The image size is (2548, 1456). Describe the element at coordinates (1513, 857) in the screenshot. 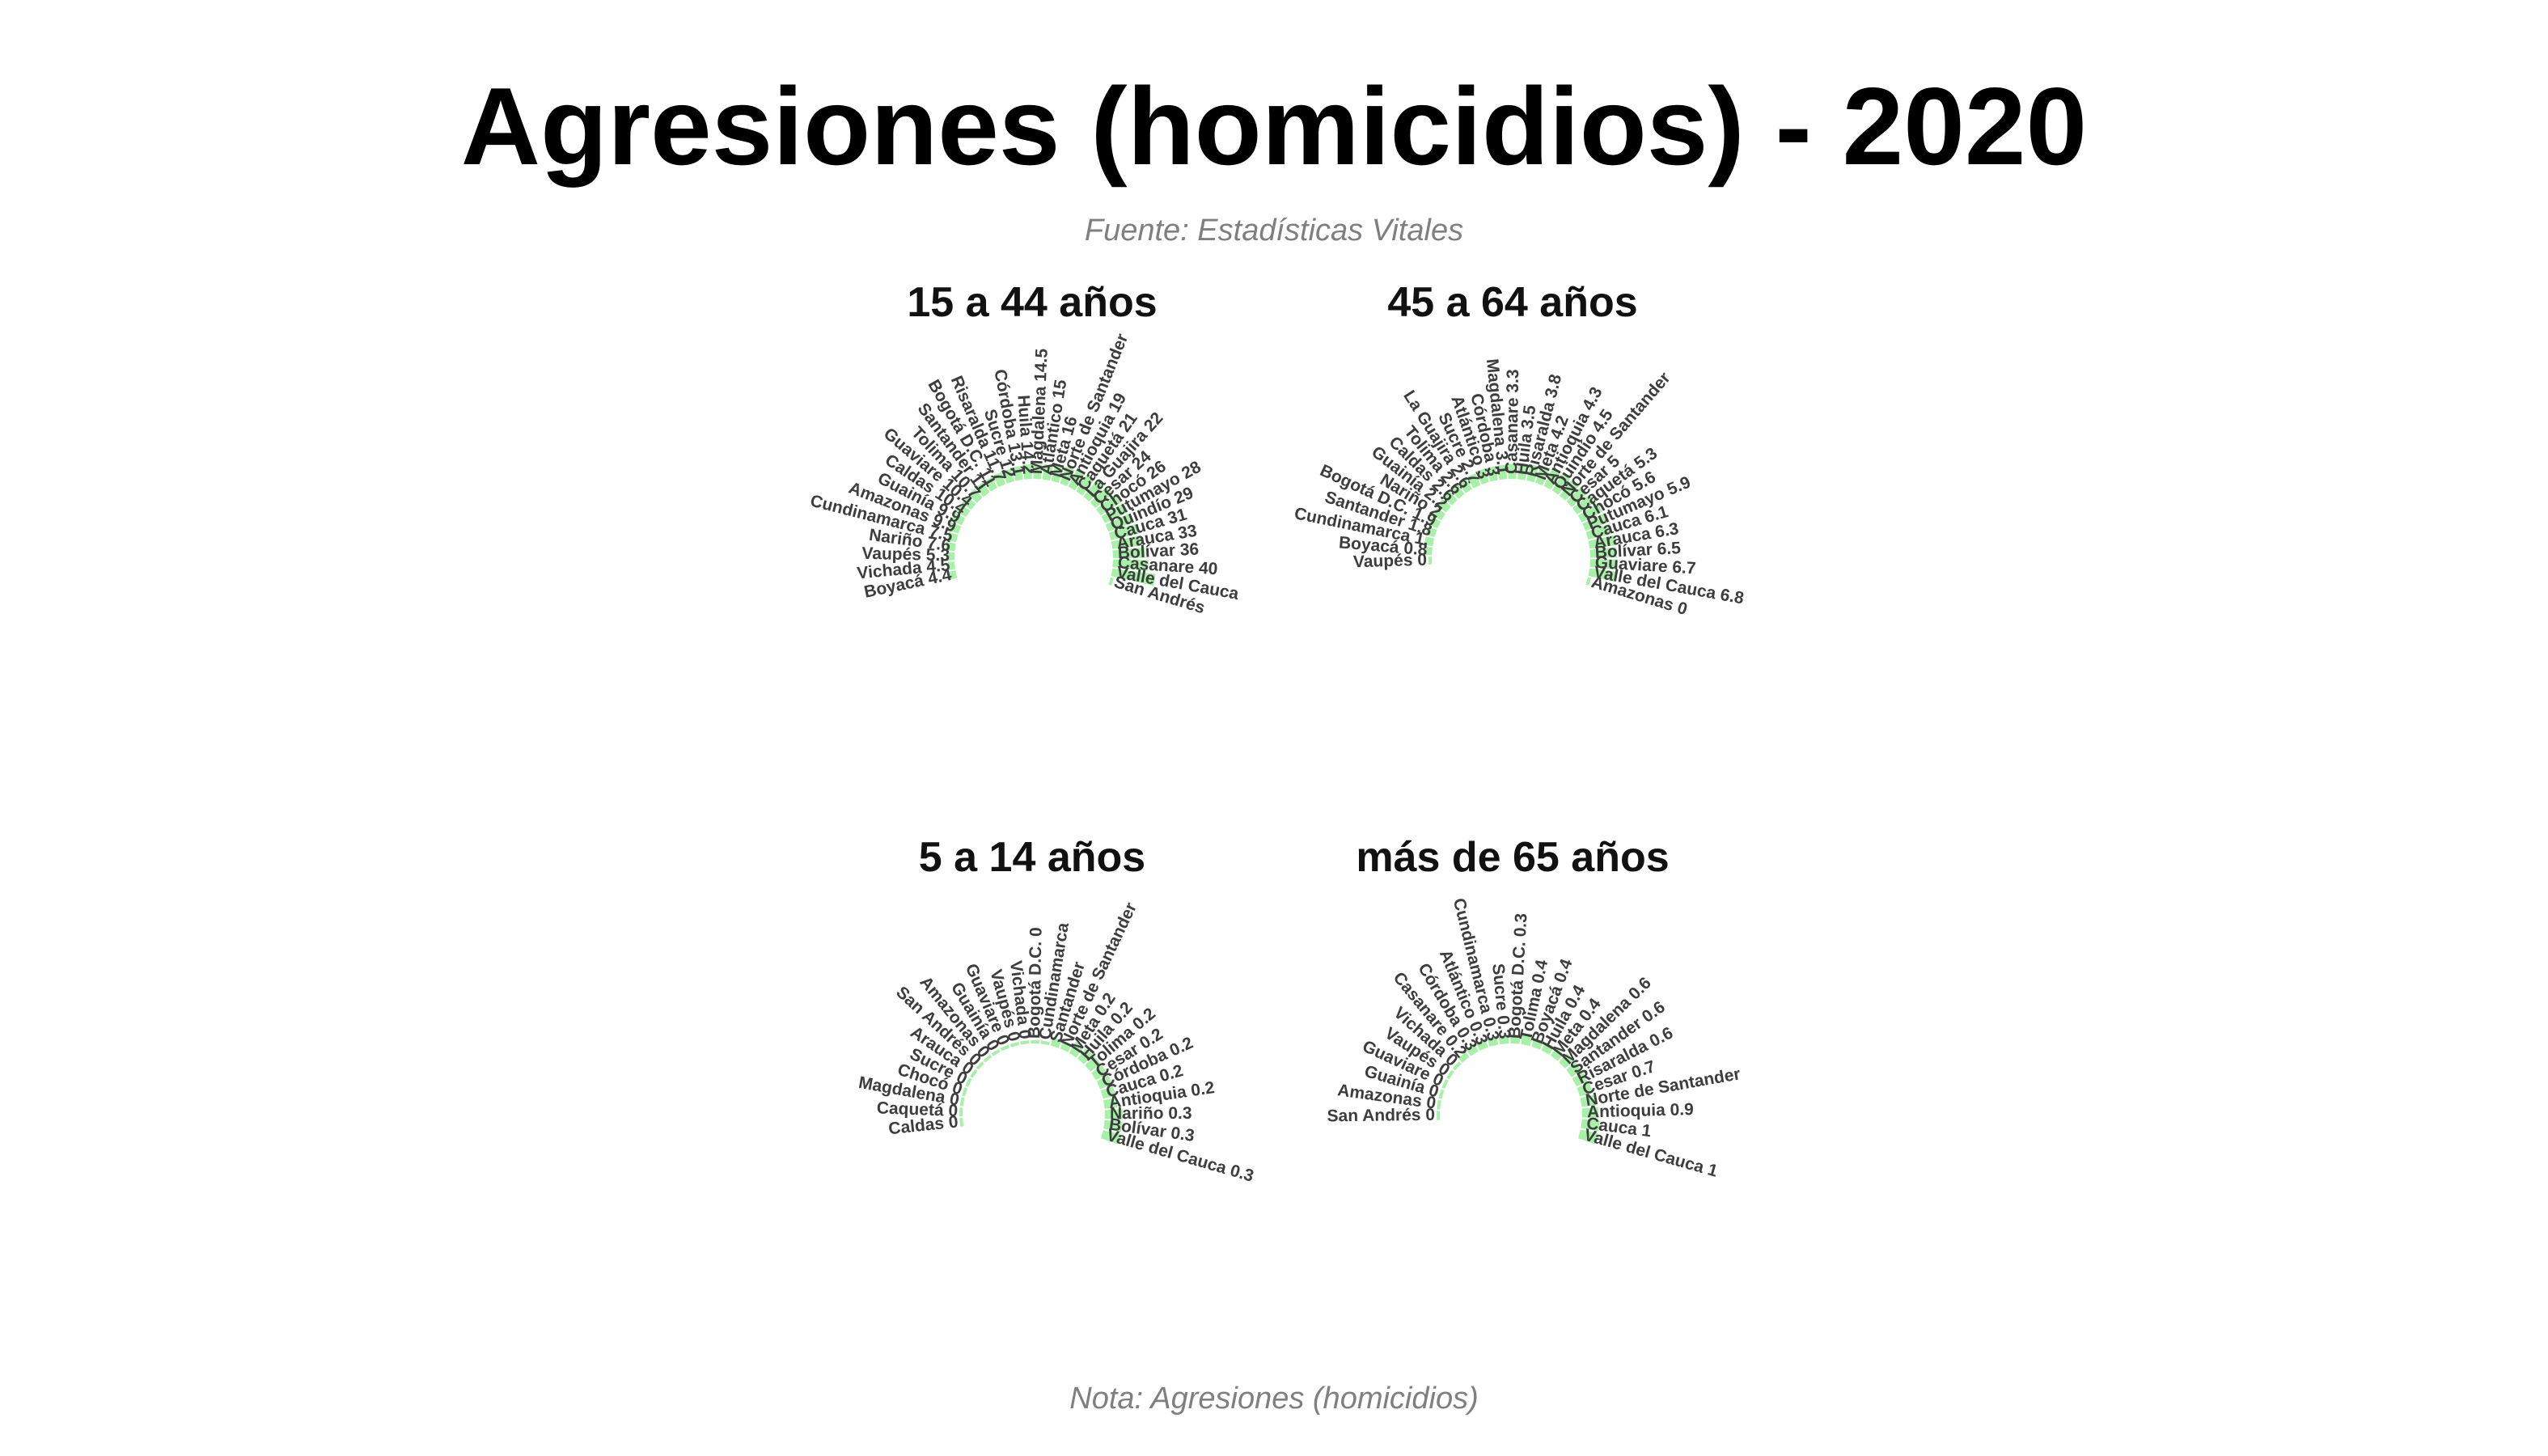

I see `panel-title-65-plus: más de 65 años` at that location.